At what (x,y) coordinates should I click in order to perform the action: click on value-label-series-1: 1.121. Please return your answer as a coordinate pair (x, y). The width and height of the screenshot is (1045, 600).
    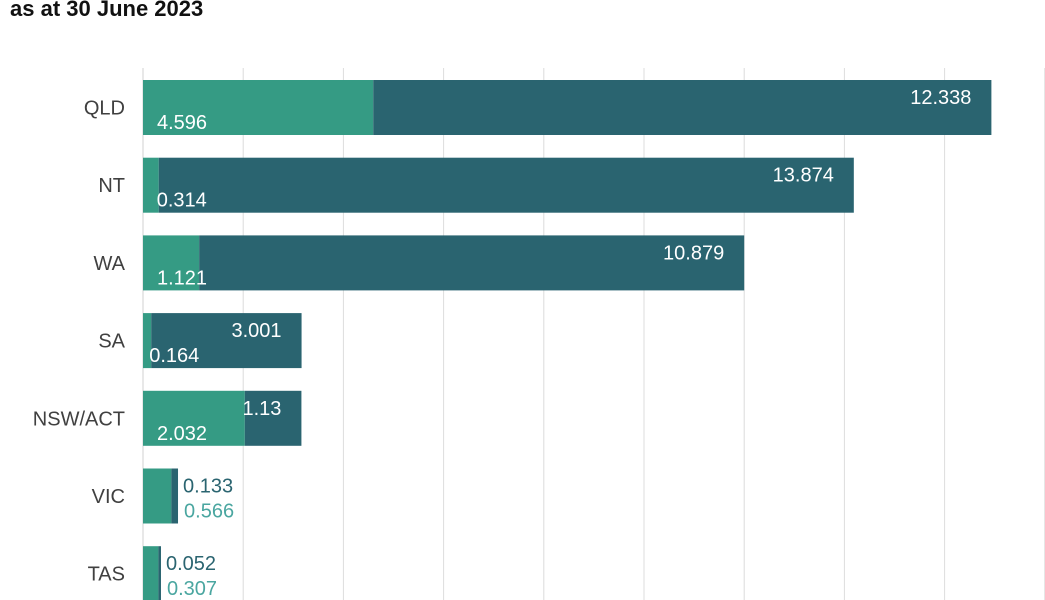
    Looking at the image, I should click on (182, 278).